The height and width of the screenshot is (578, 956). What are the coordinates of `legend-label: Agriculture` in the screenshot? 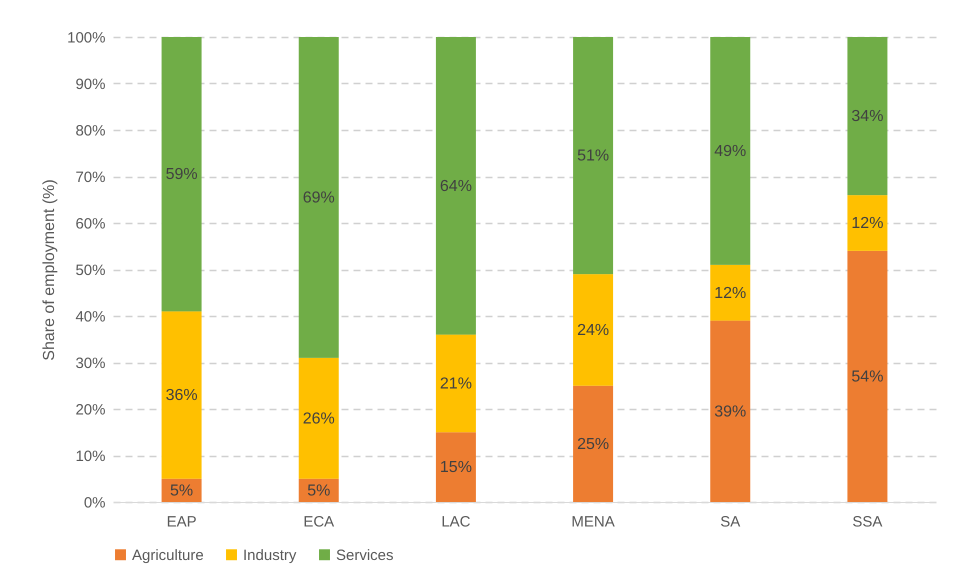 It's located at (168, 555).